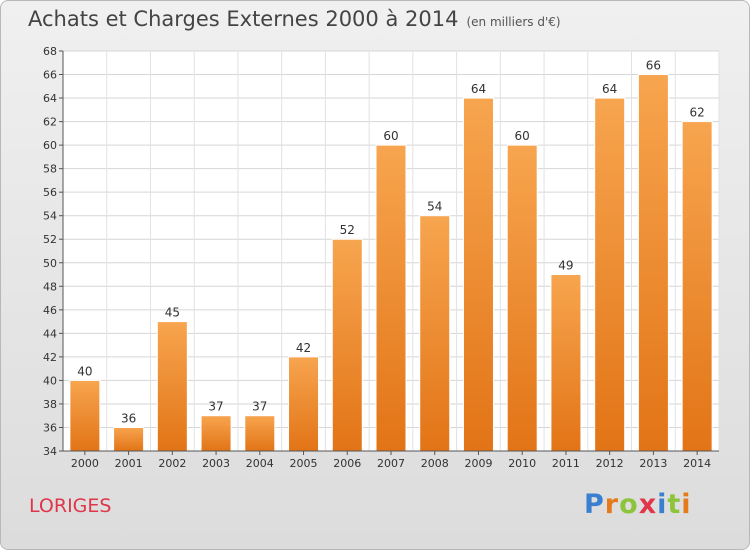 Image resolution: width=750 pixels, height=550 pixels. Describe the element at coordinates (50, 239) in the screenshot. I see `y-tick-label: 52` at that location.